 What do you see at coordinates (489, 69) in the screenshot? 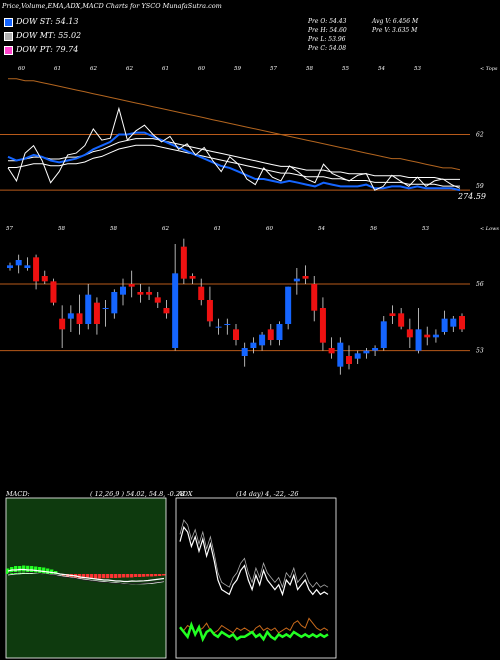
I see `tops-label: < Tops` at bounding box center [489, 69].